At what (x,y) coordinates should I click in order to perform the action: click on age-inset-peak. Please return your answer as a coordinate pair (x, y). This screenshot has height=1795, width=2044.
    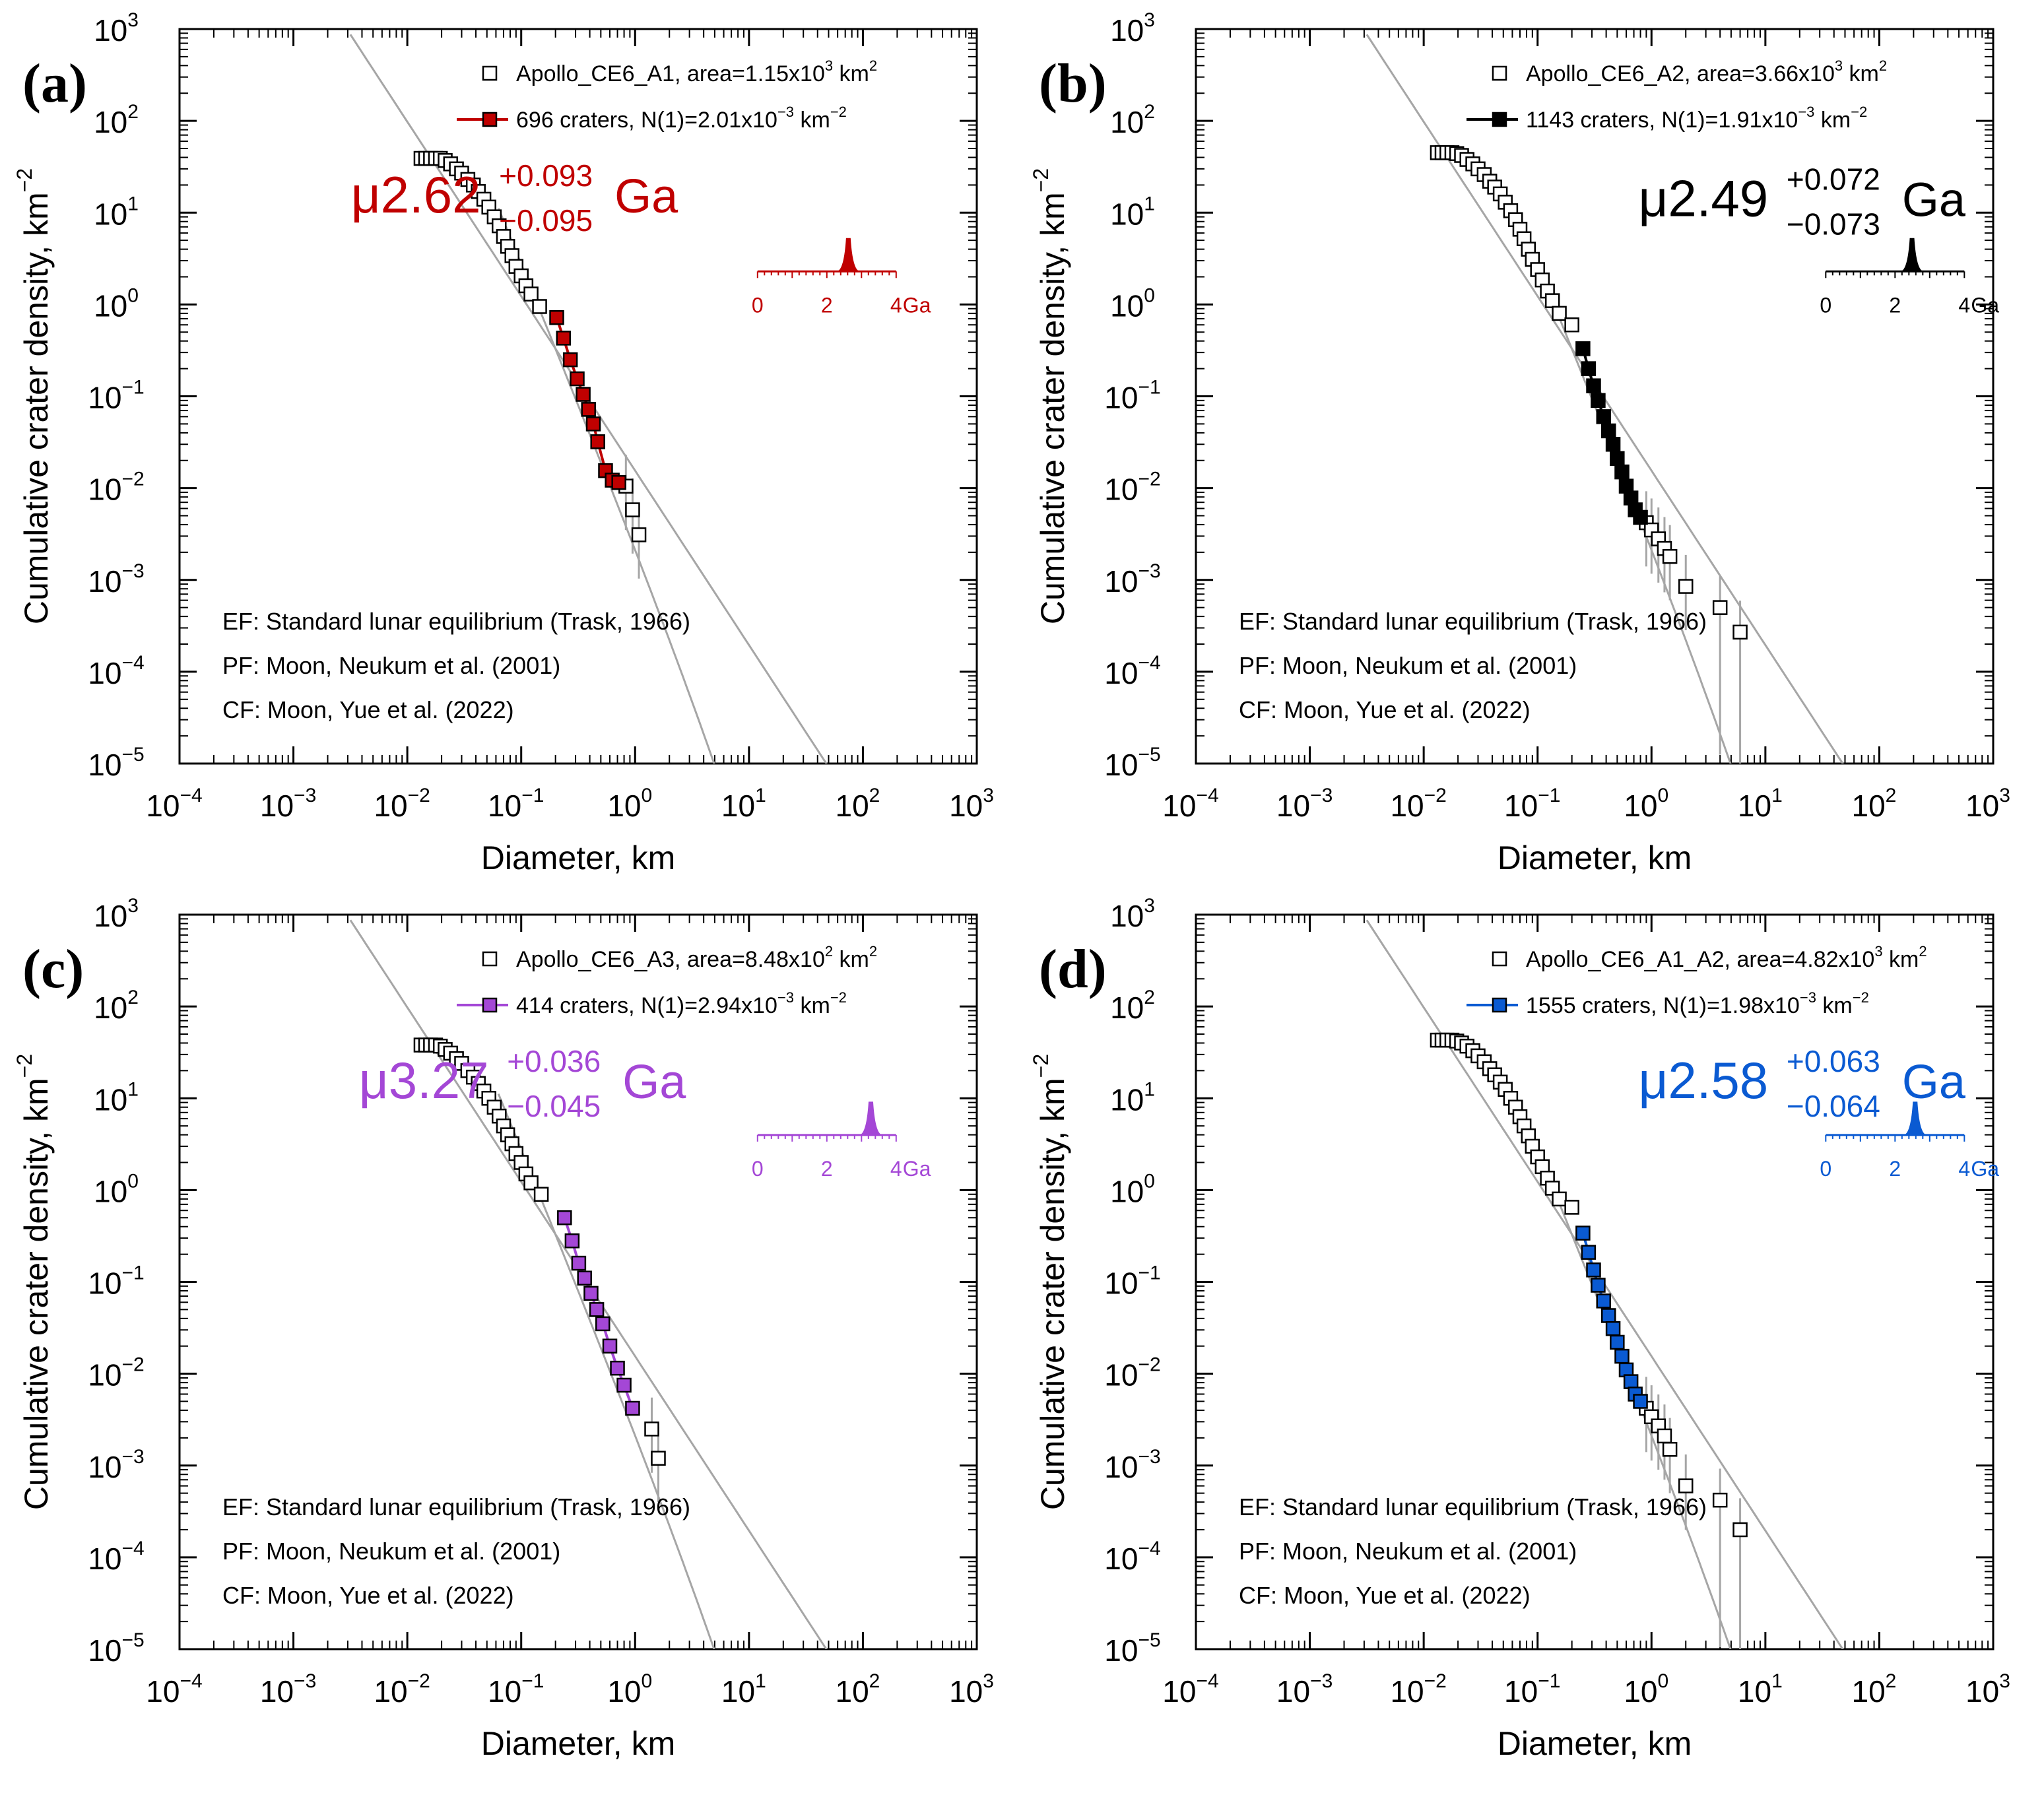
    Looking at the image, I should click on (871, 1118).